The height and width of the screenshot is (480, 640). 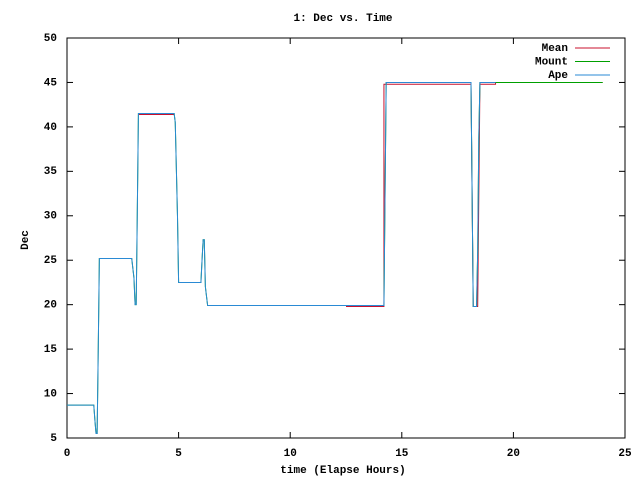 What do you see at coordinates (402, 454) in the screenshot?
I see `x-tick-label: 15` at bounding box center [402, 454].